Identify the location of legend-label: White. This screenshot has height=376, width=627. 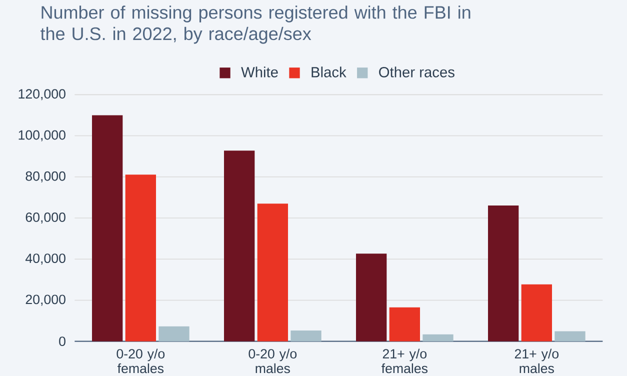
(259, 72).